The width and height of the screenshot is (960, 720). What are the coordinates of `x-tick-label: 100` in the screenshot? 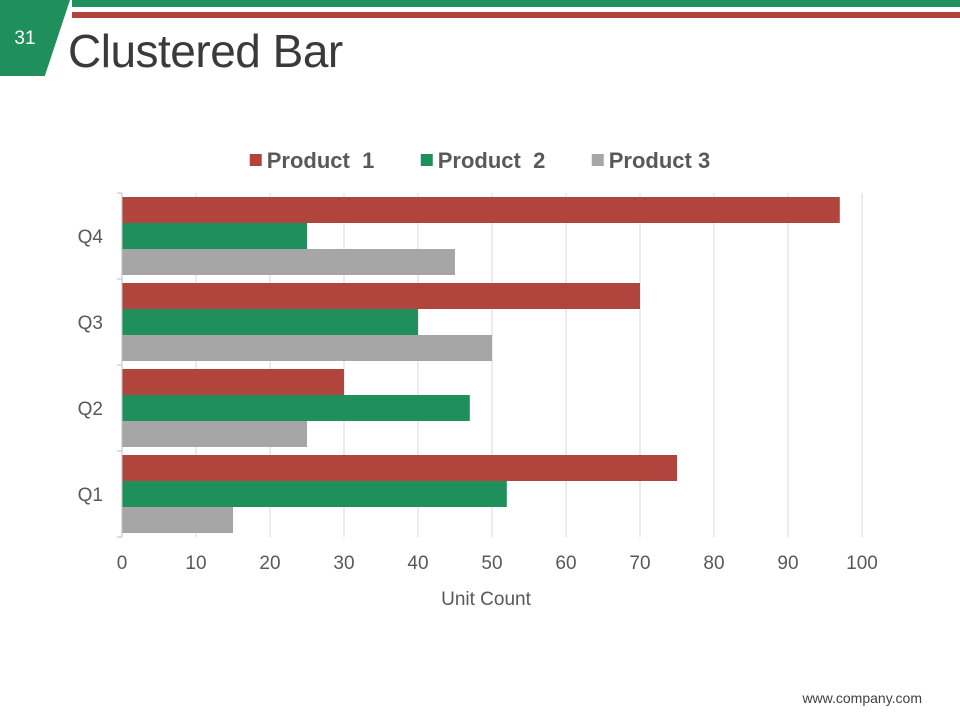 It's located at (862, 563).